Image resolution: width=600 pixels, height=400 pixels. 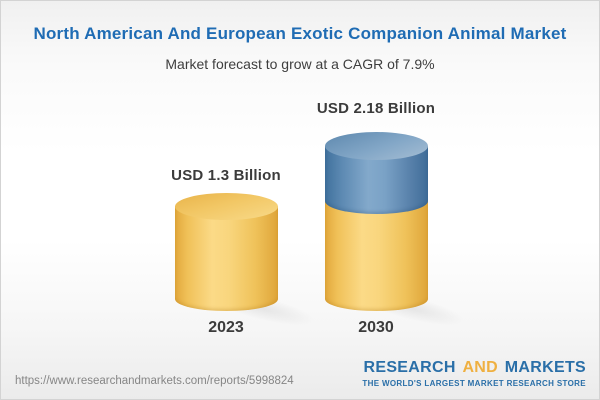 I want to click on brand-word-research: RESEARCH, so click(x=409, y=367).